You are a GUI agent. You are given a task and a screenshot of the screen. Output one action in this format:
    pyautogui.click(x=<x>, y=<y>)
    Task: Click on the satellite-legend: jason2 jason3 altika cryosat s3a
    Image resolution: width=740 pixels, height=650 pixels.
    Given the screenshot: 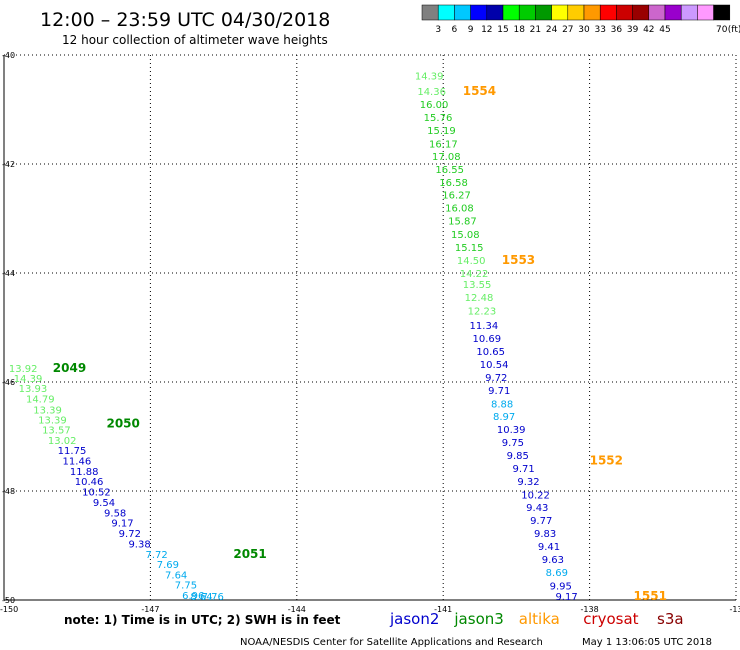 What is the action you would take?
    pyautogui.click(x=536, y=619)
    